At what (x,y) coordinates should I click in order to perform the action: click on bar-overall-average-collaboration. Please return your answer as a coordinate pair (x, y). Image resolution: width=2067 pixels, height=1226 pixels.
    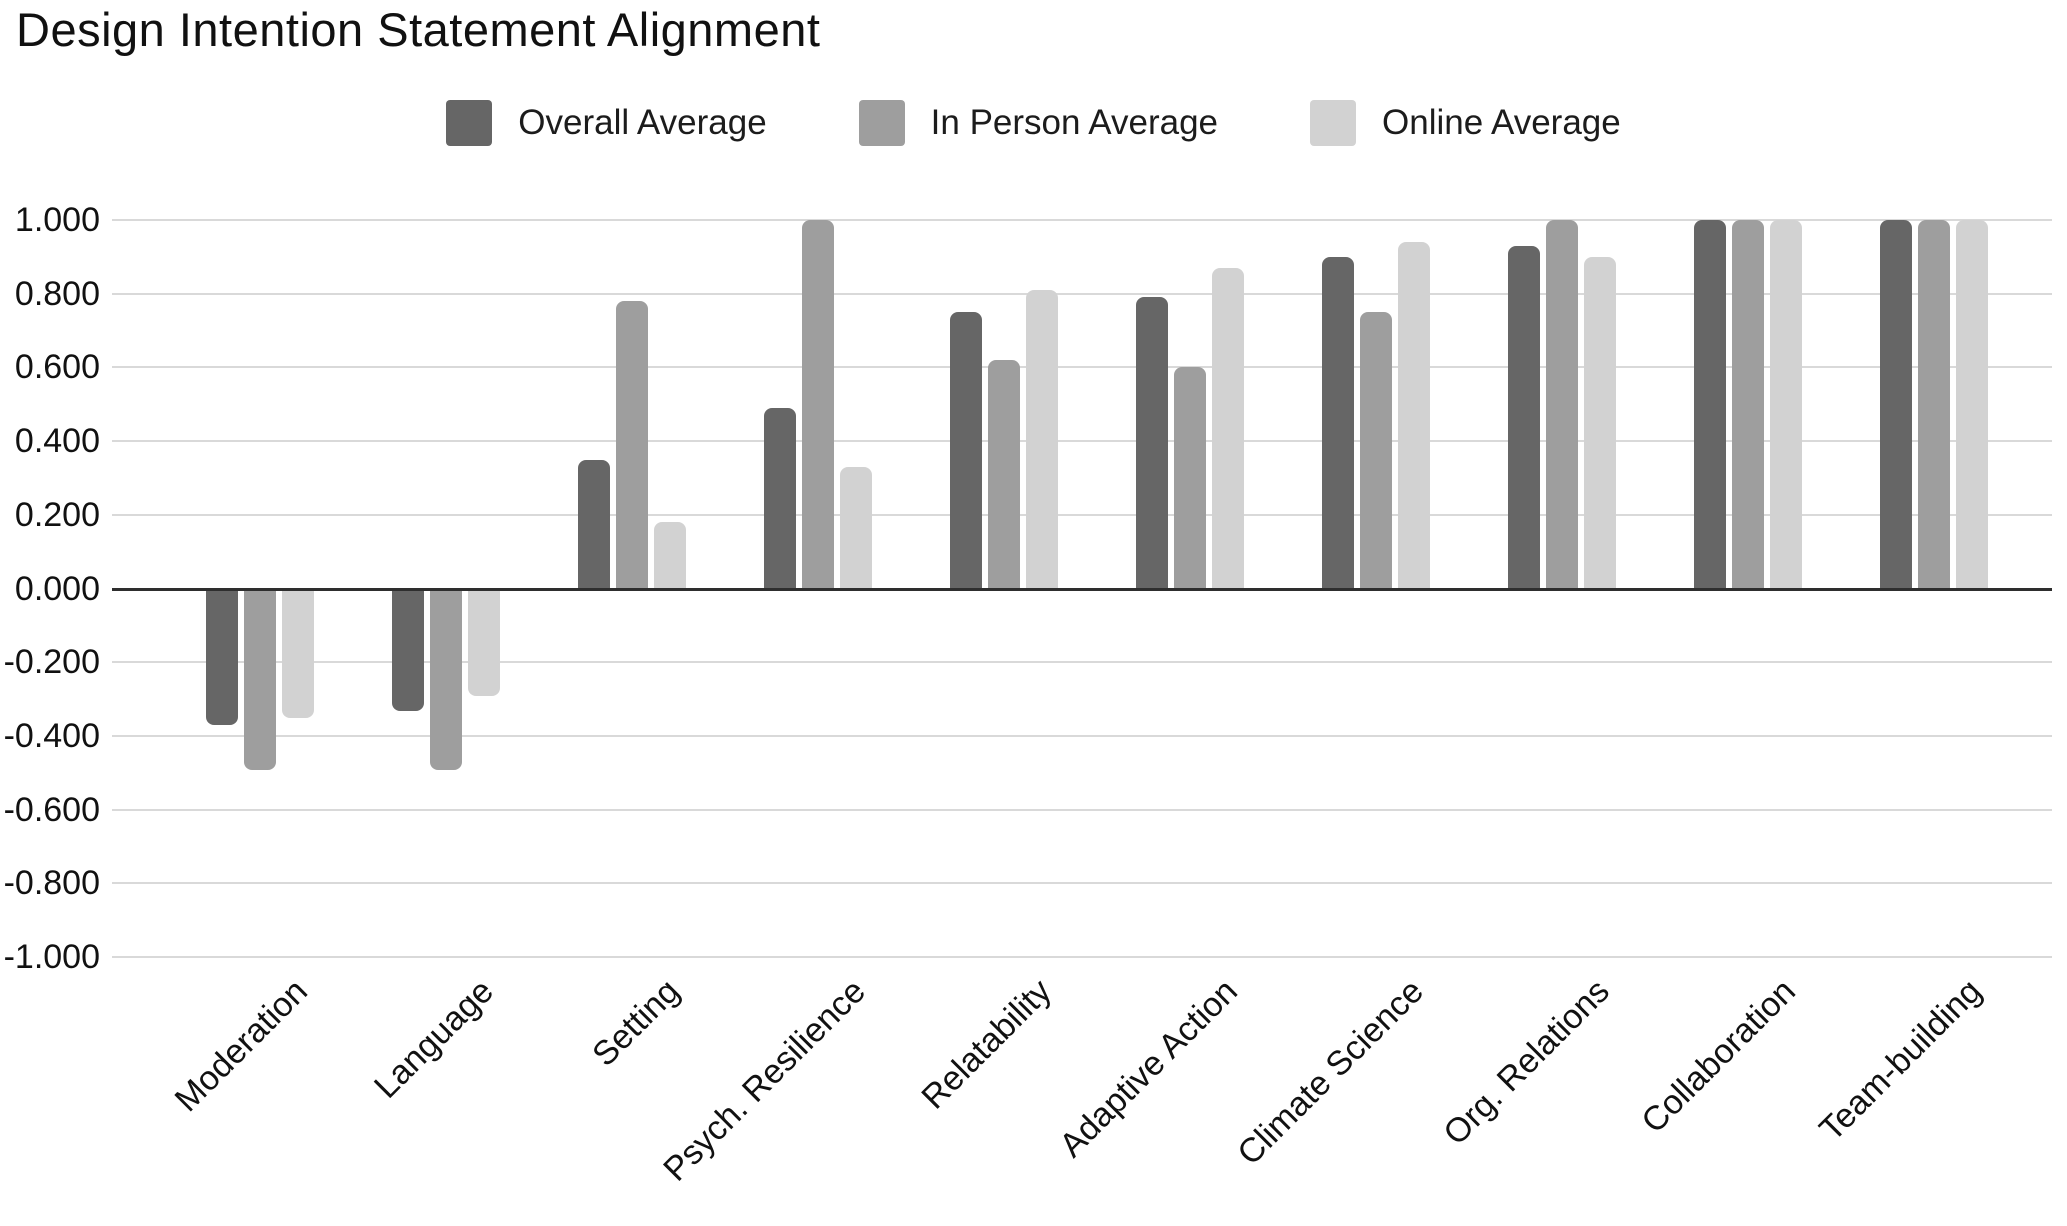
    Looking at the image, I should click on (1710, 404).